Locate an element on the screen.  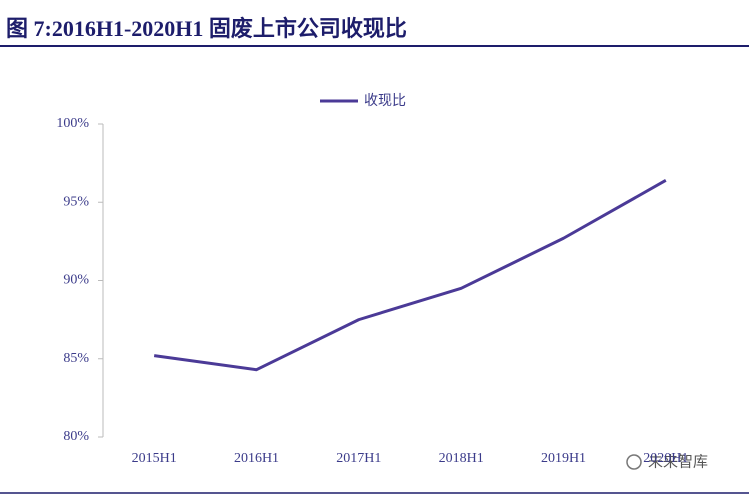
chart-title: 图 7:2016H1-2020H1 固废上市公司收现比 is located at coordinates (206, 28).